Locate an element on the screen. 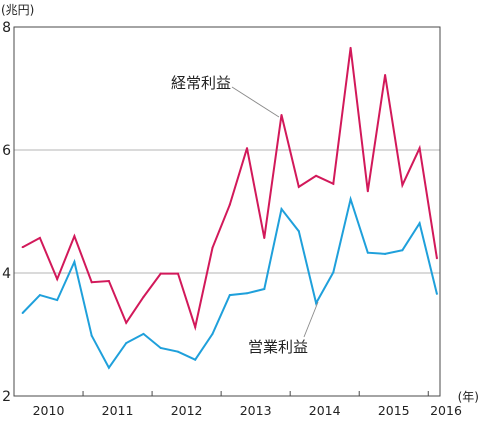 Image resolution: width=480 pixels, height=422 pixels. y-tick-label: 8 is located at coordinates (6, 28).